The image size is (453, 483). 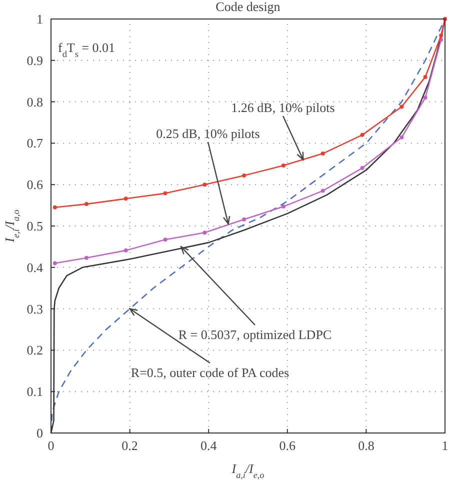 I want to click on annotation: 0.25 dB, 10% pilots, so click(x=208, y=133).